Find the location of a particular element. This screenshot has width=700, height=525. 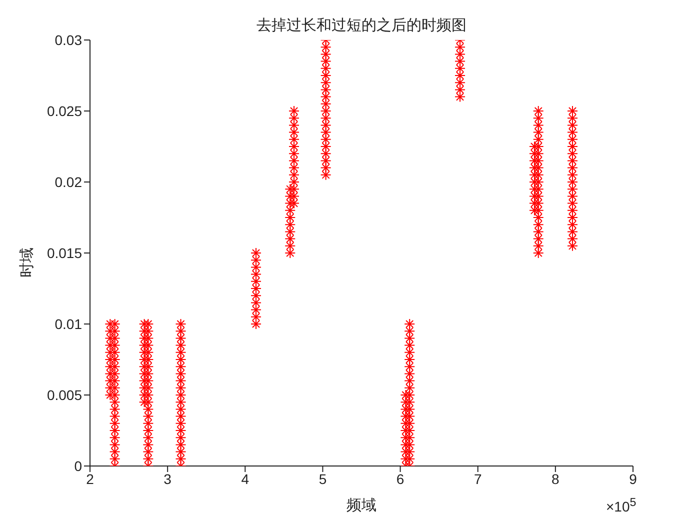

x-tick-label: 8 is located at coordinates (556, 478).